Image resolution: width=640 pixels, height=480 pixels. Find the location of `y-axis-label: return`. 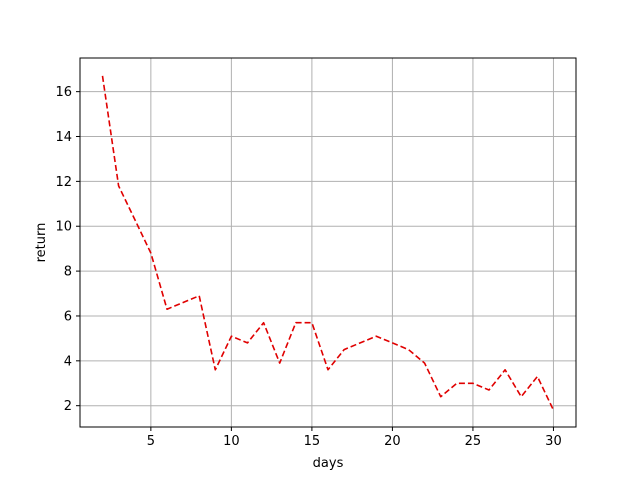

y-axis-label: return is located at coordinates (41, 243).